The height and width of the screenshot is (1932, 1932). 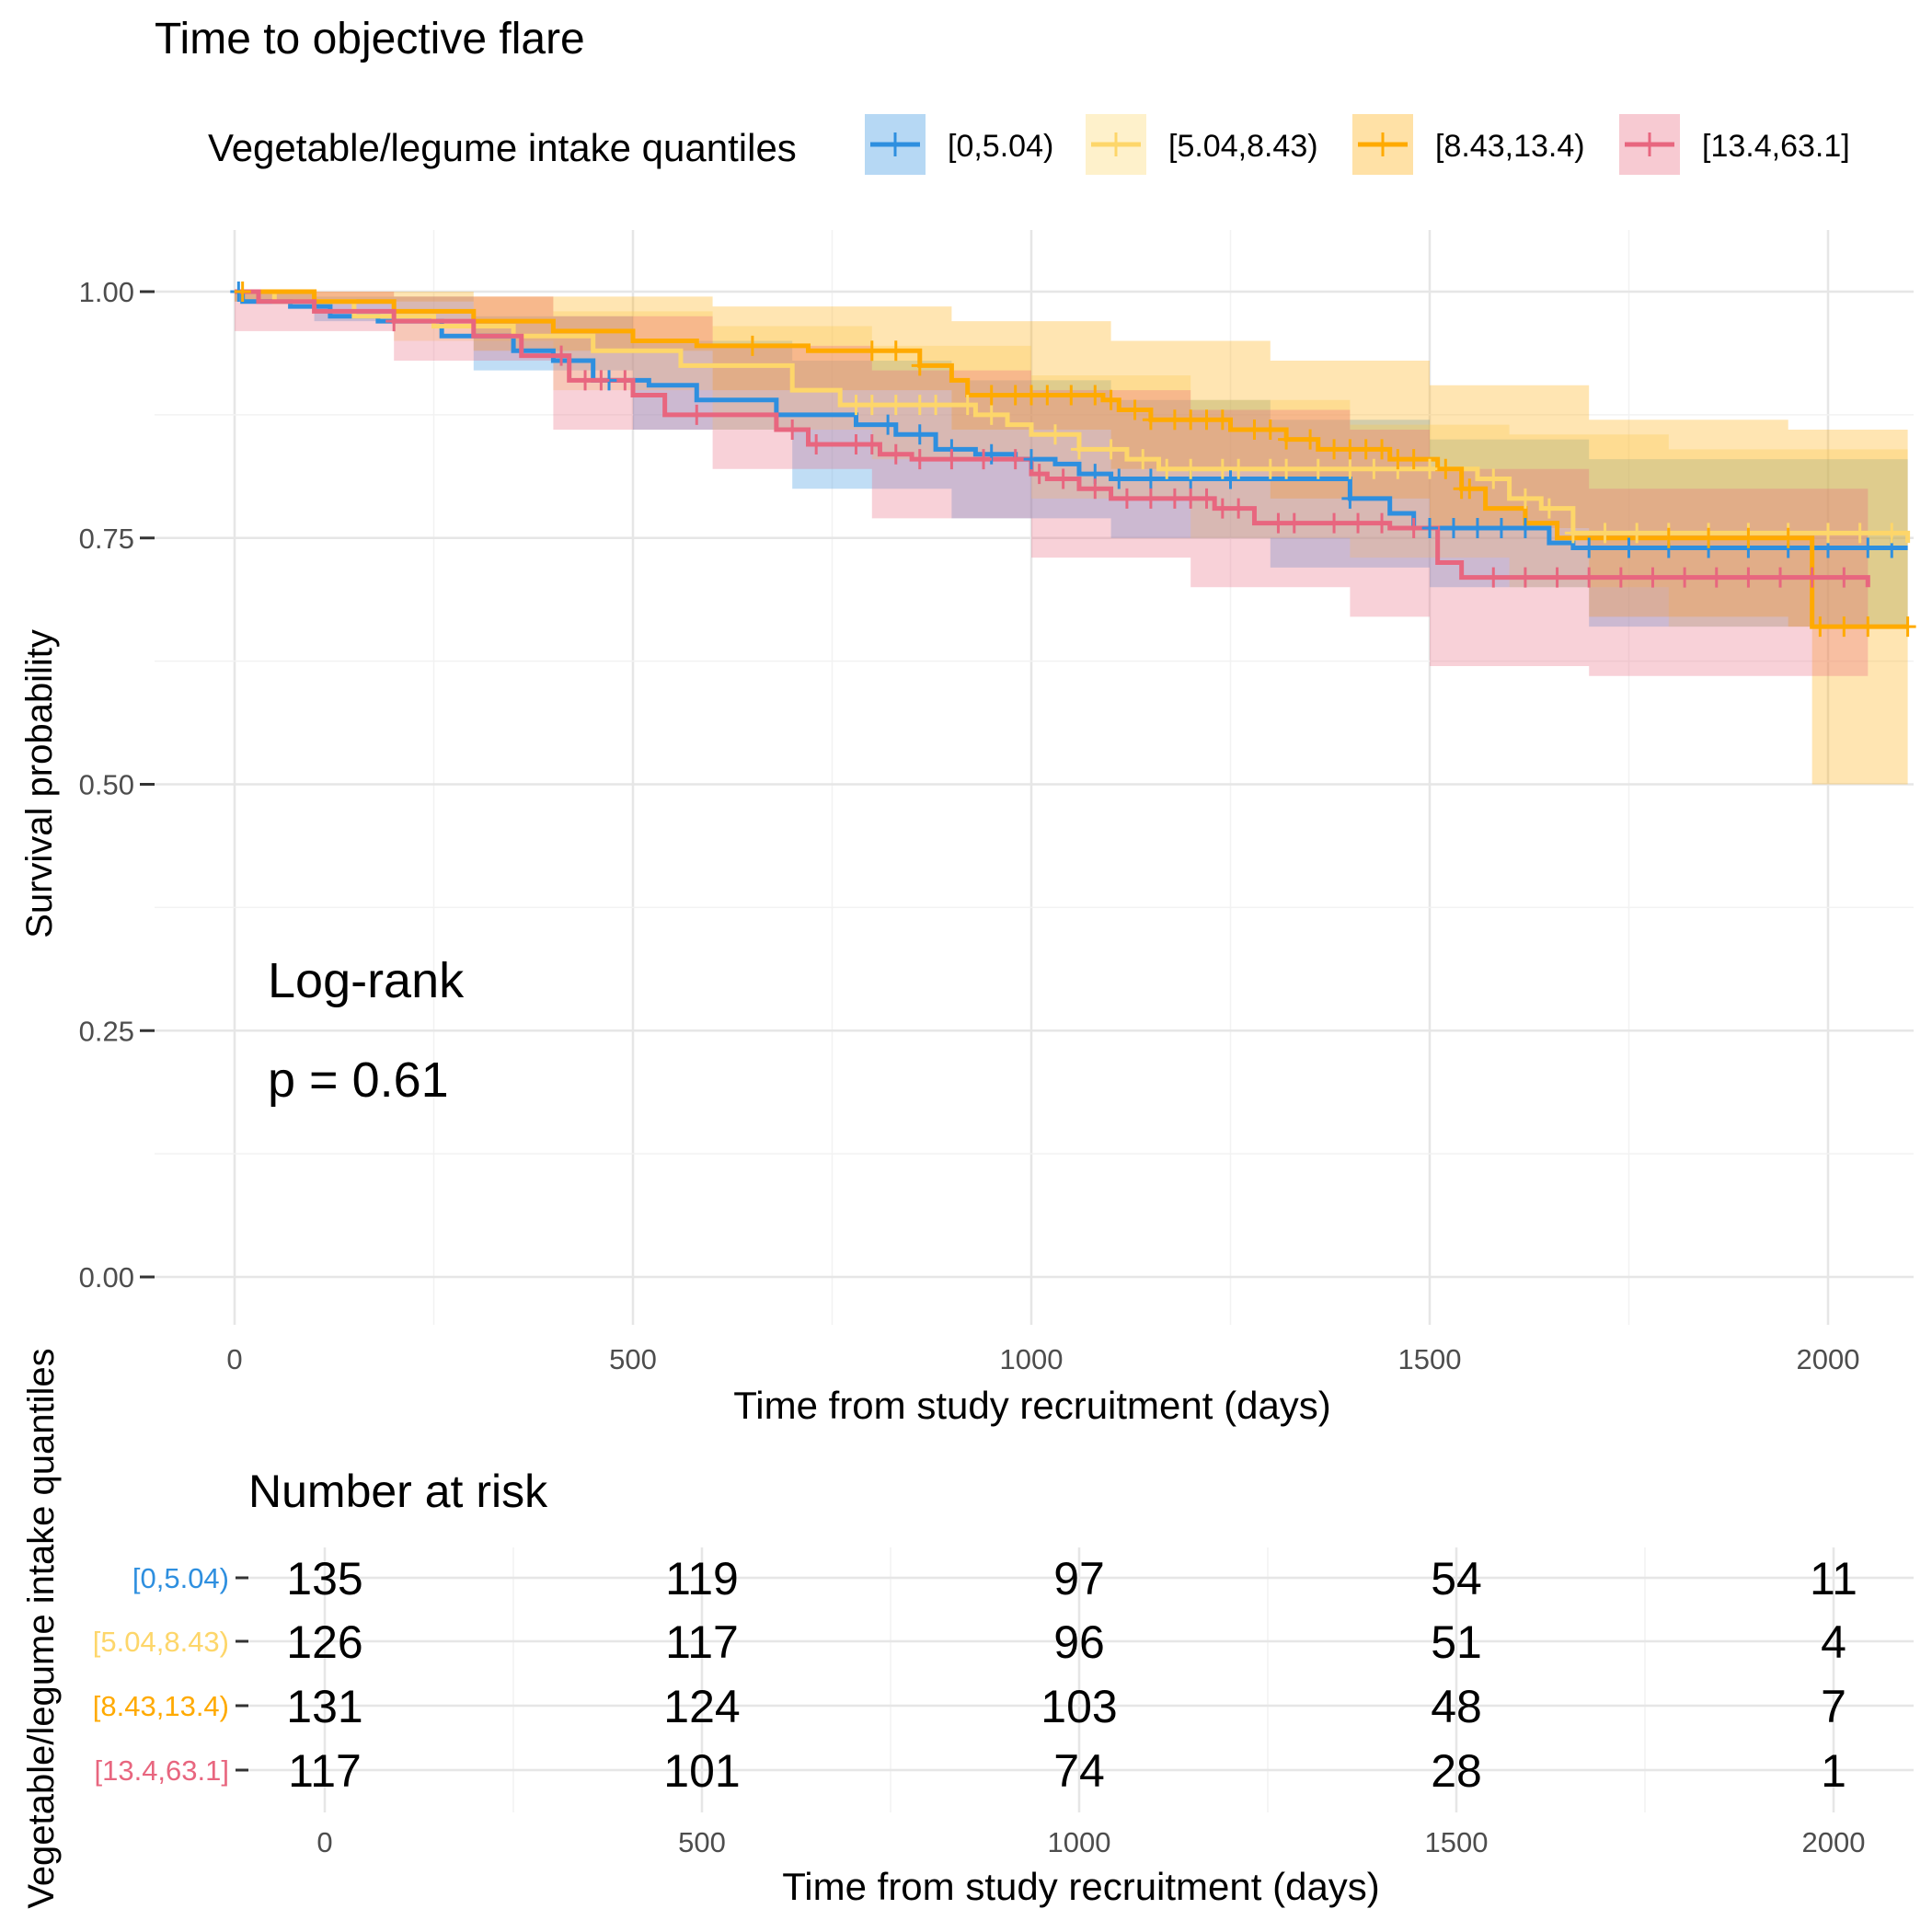 What do you see at coordinates (39, 783) in the screenshot?
I see `y-axis-label: Survival probability` at bounding box center [39, 783].